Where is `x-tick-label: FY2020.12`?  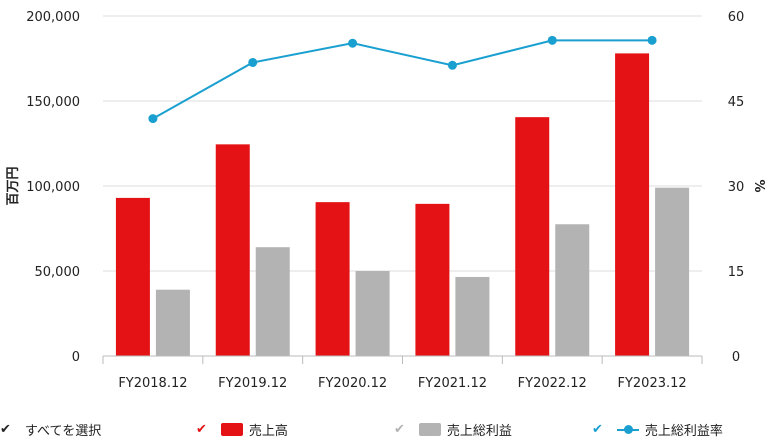
x-tick-label: FY2020.12 is located at coordinates (352, 383).